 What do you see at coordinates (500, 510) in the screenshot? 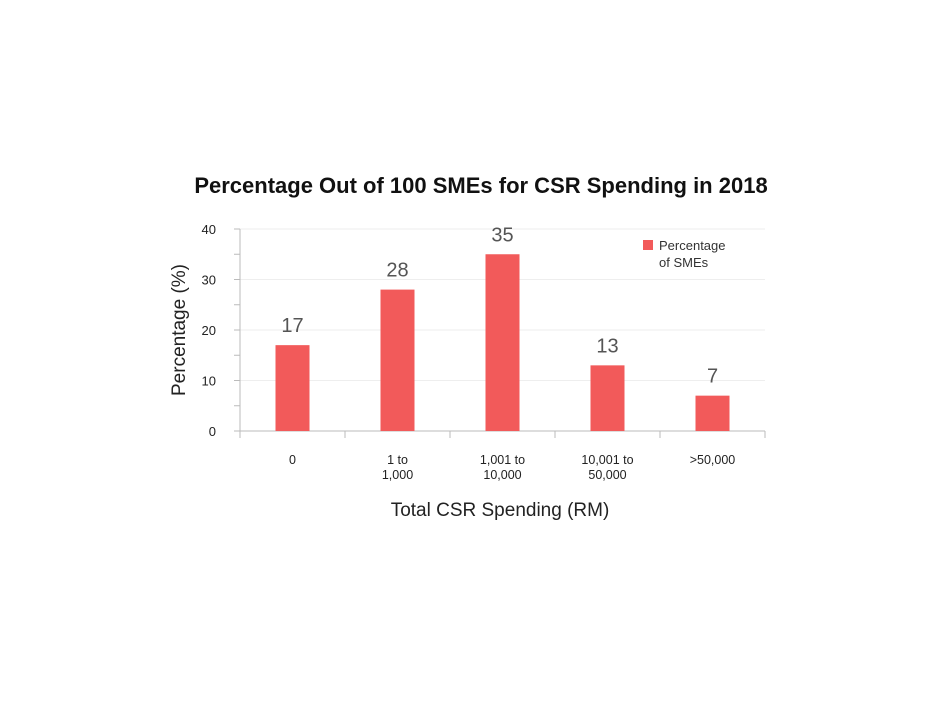
I see `x-axis-label: Total CSR Spending (RM)` at bounding box center [500, 510].